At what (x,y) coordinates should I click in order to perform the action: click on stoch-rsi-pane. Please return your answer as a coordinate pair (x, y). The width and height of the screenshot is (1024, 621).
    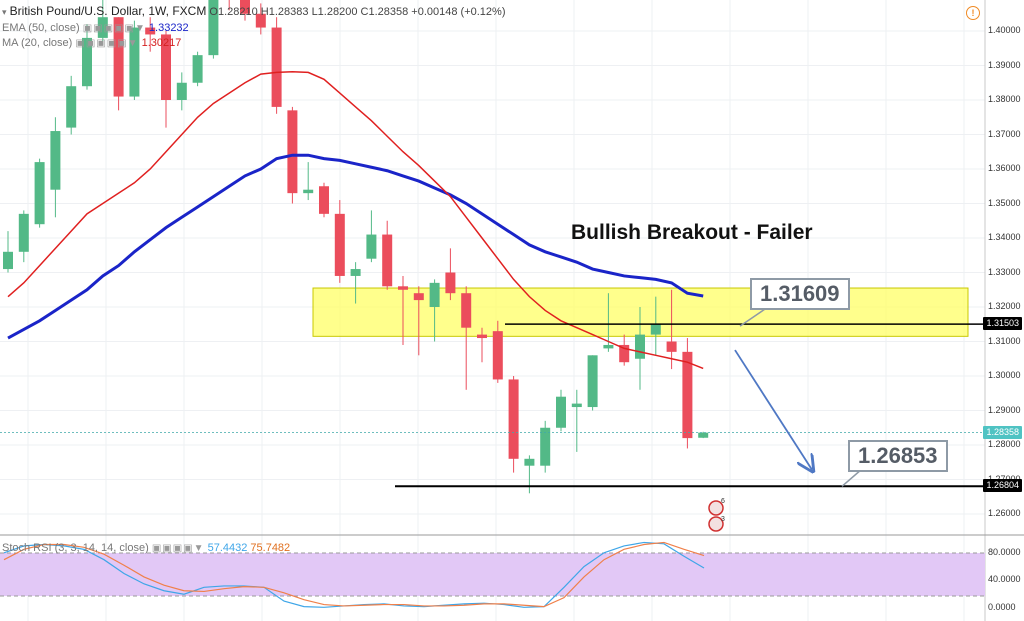
    Looking at the image, I should click on (492, 574).